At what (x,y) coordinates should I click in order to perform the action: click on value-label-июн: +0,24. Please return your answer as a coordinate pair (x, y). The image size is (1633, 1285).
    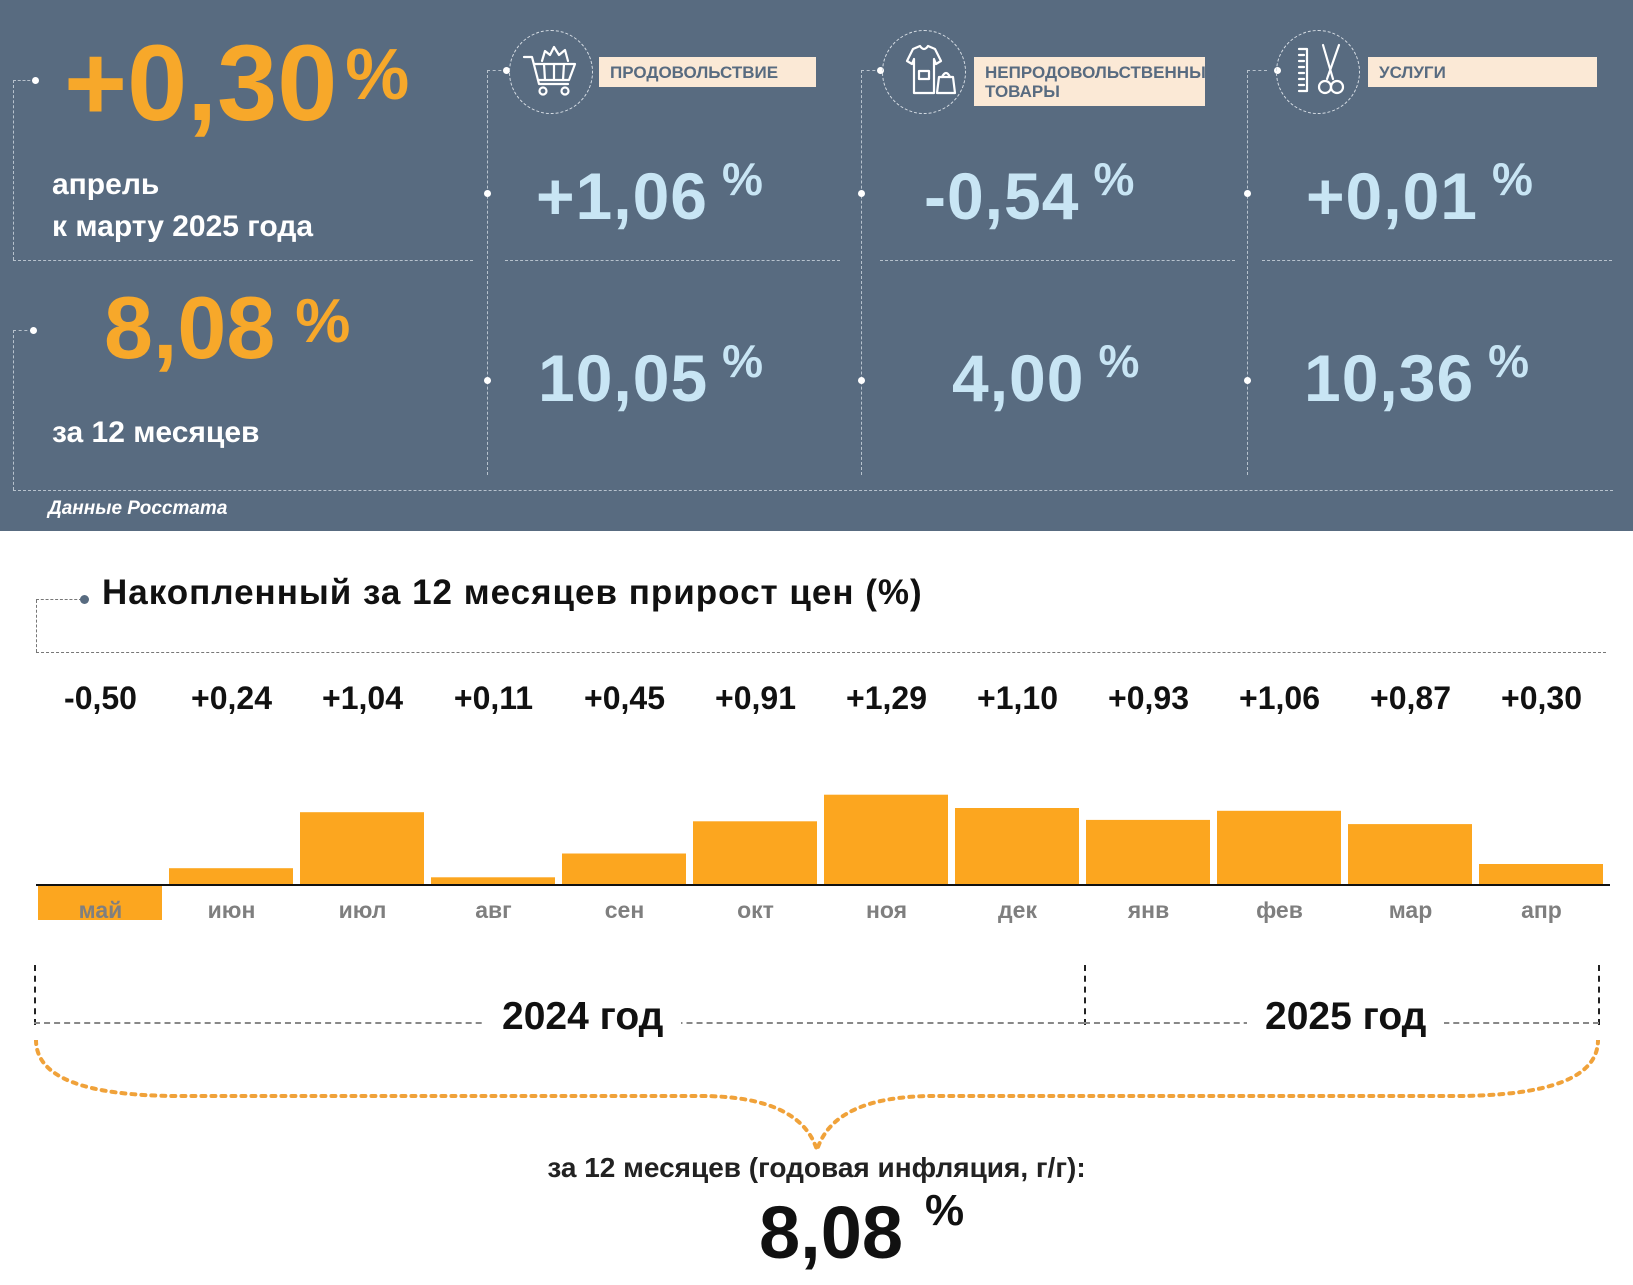
    Looking at the image, I should click on (231, 698).